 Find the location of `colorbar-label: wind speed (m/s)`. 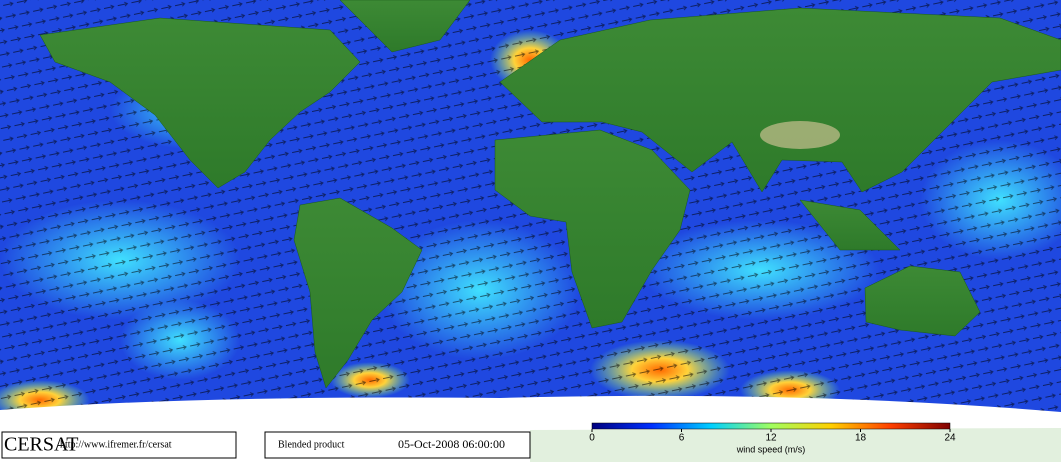

colorbar-label: wind speed (m/s) is located at coordinates (771, 449).